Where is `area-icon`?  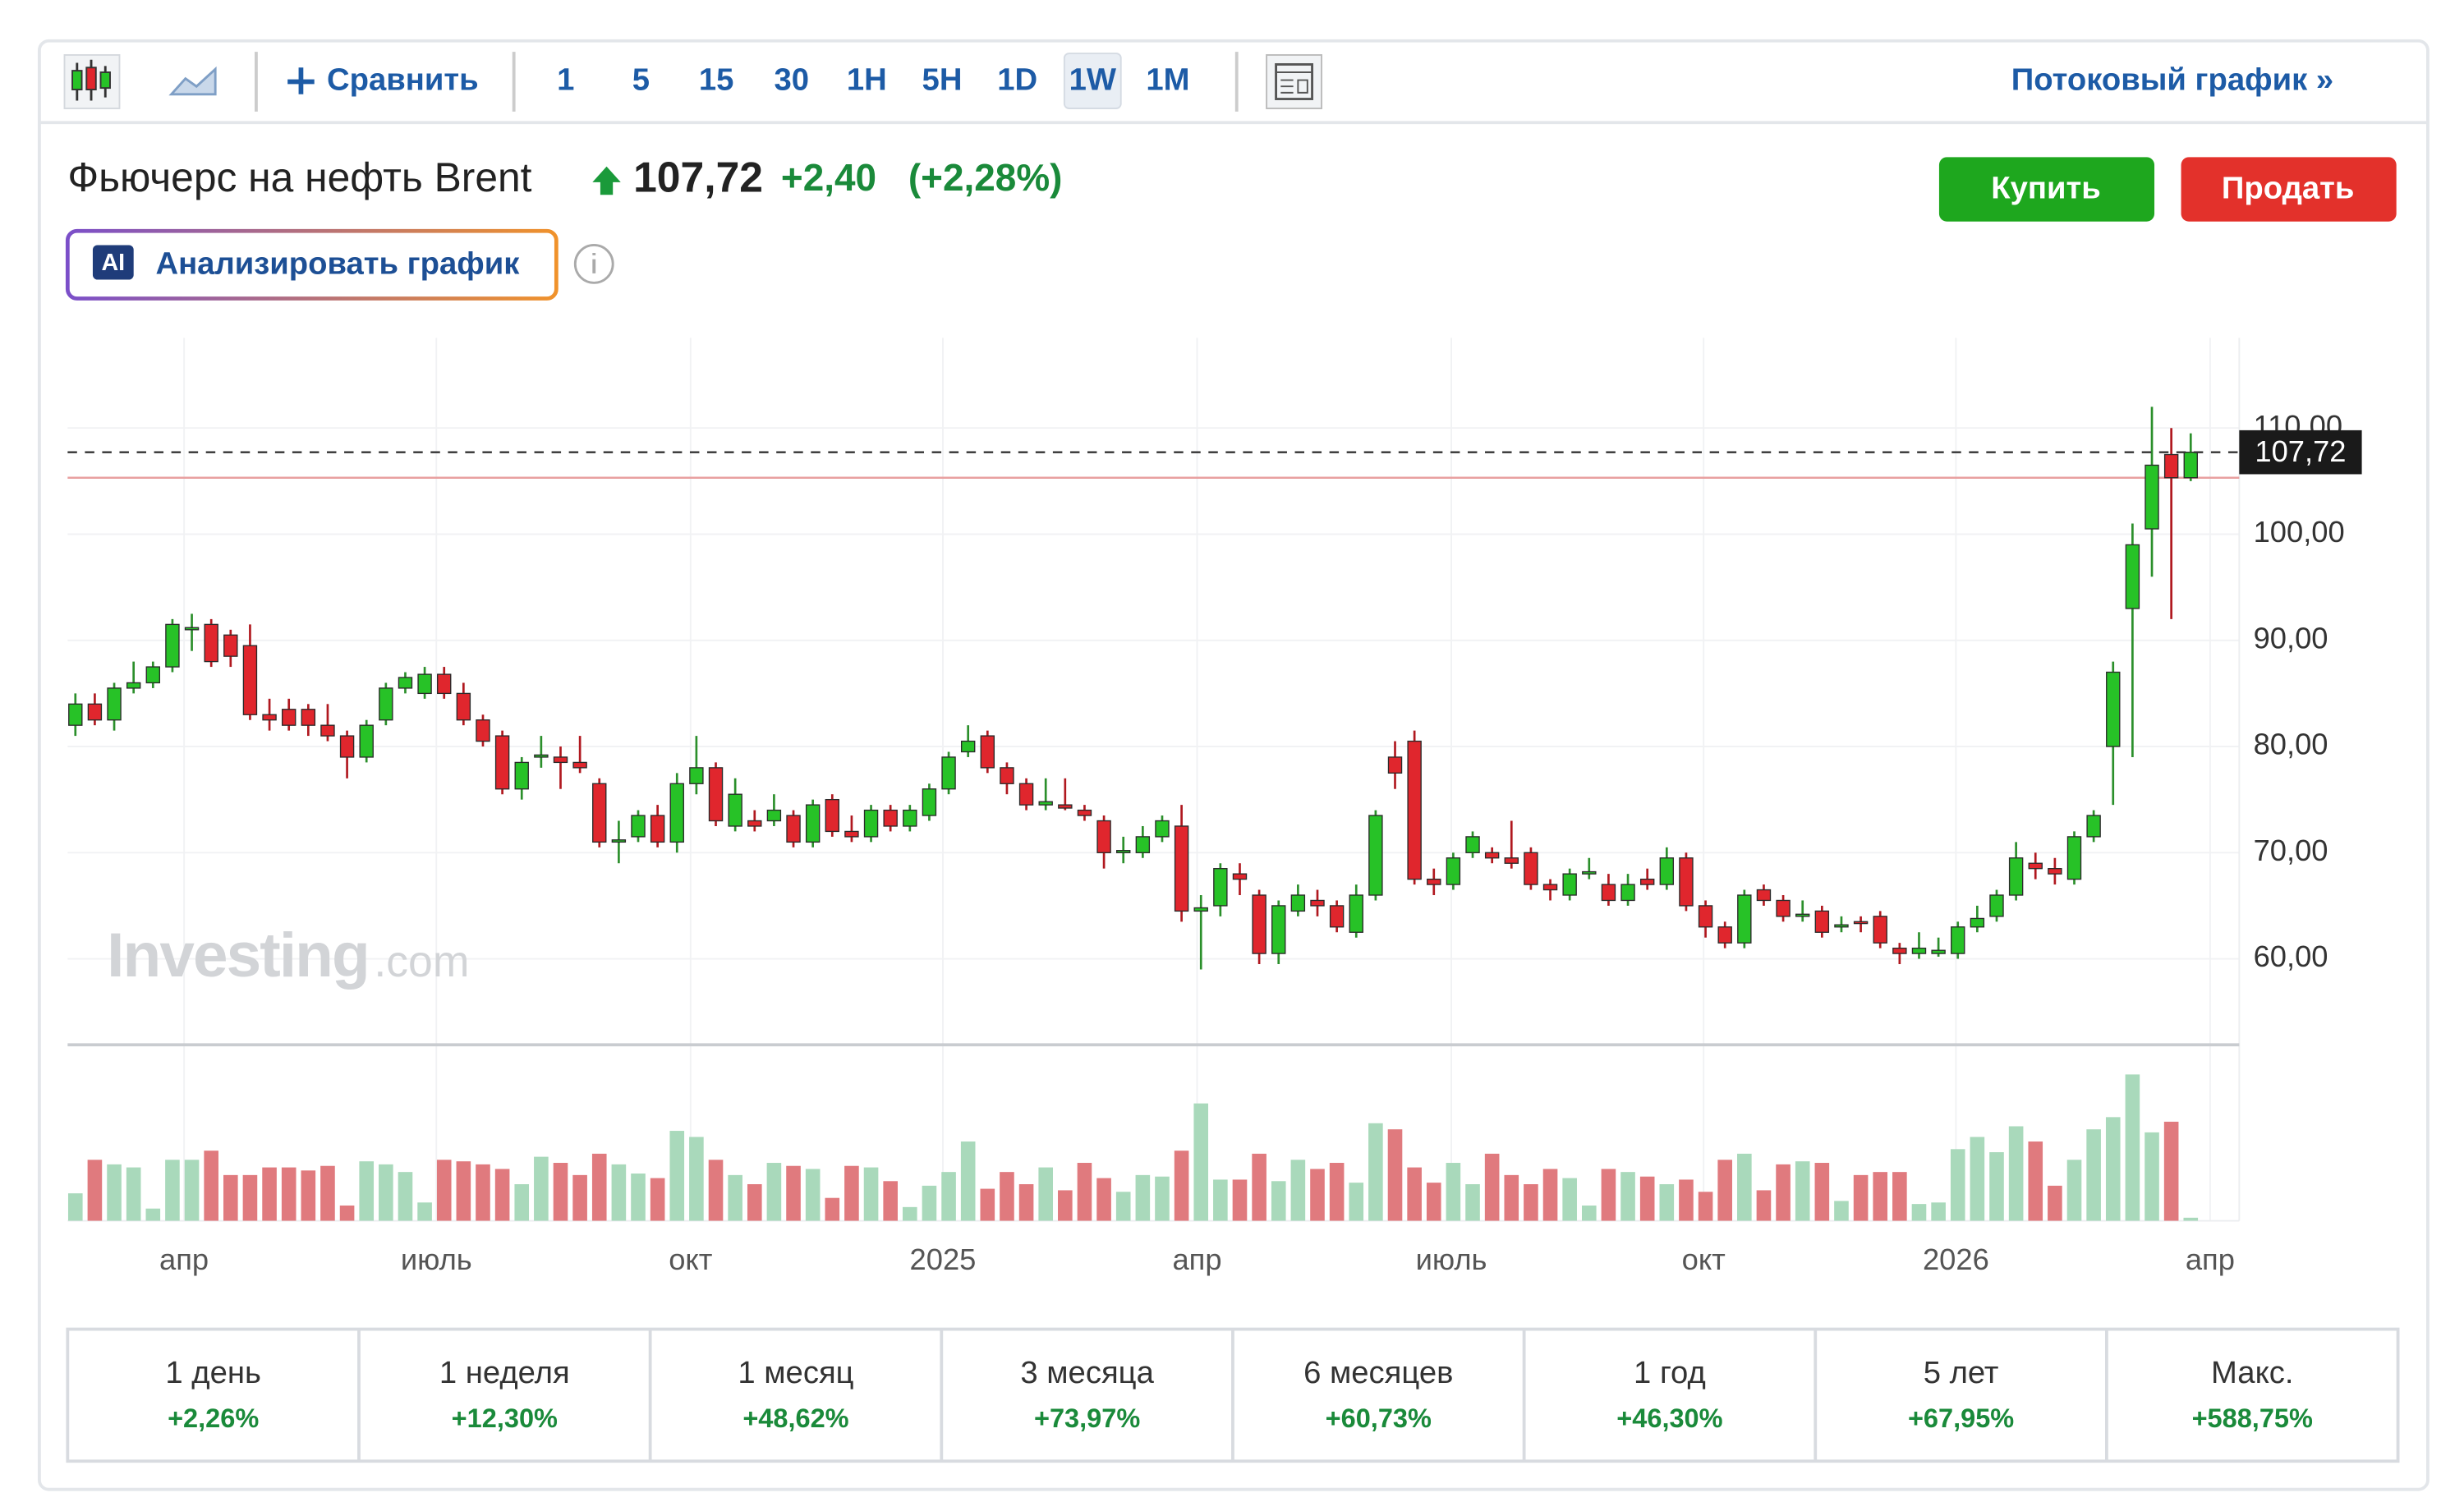 area-icon is located at coordinates (192, 81).